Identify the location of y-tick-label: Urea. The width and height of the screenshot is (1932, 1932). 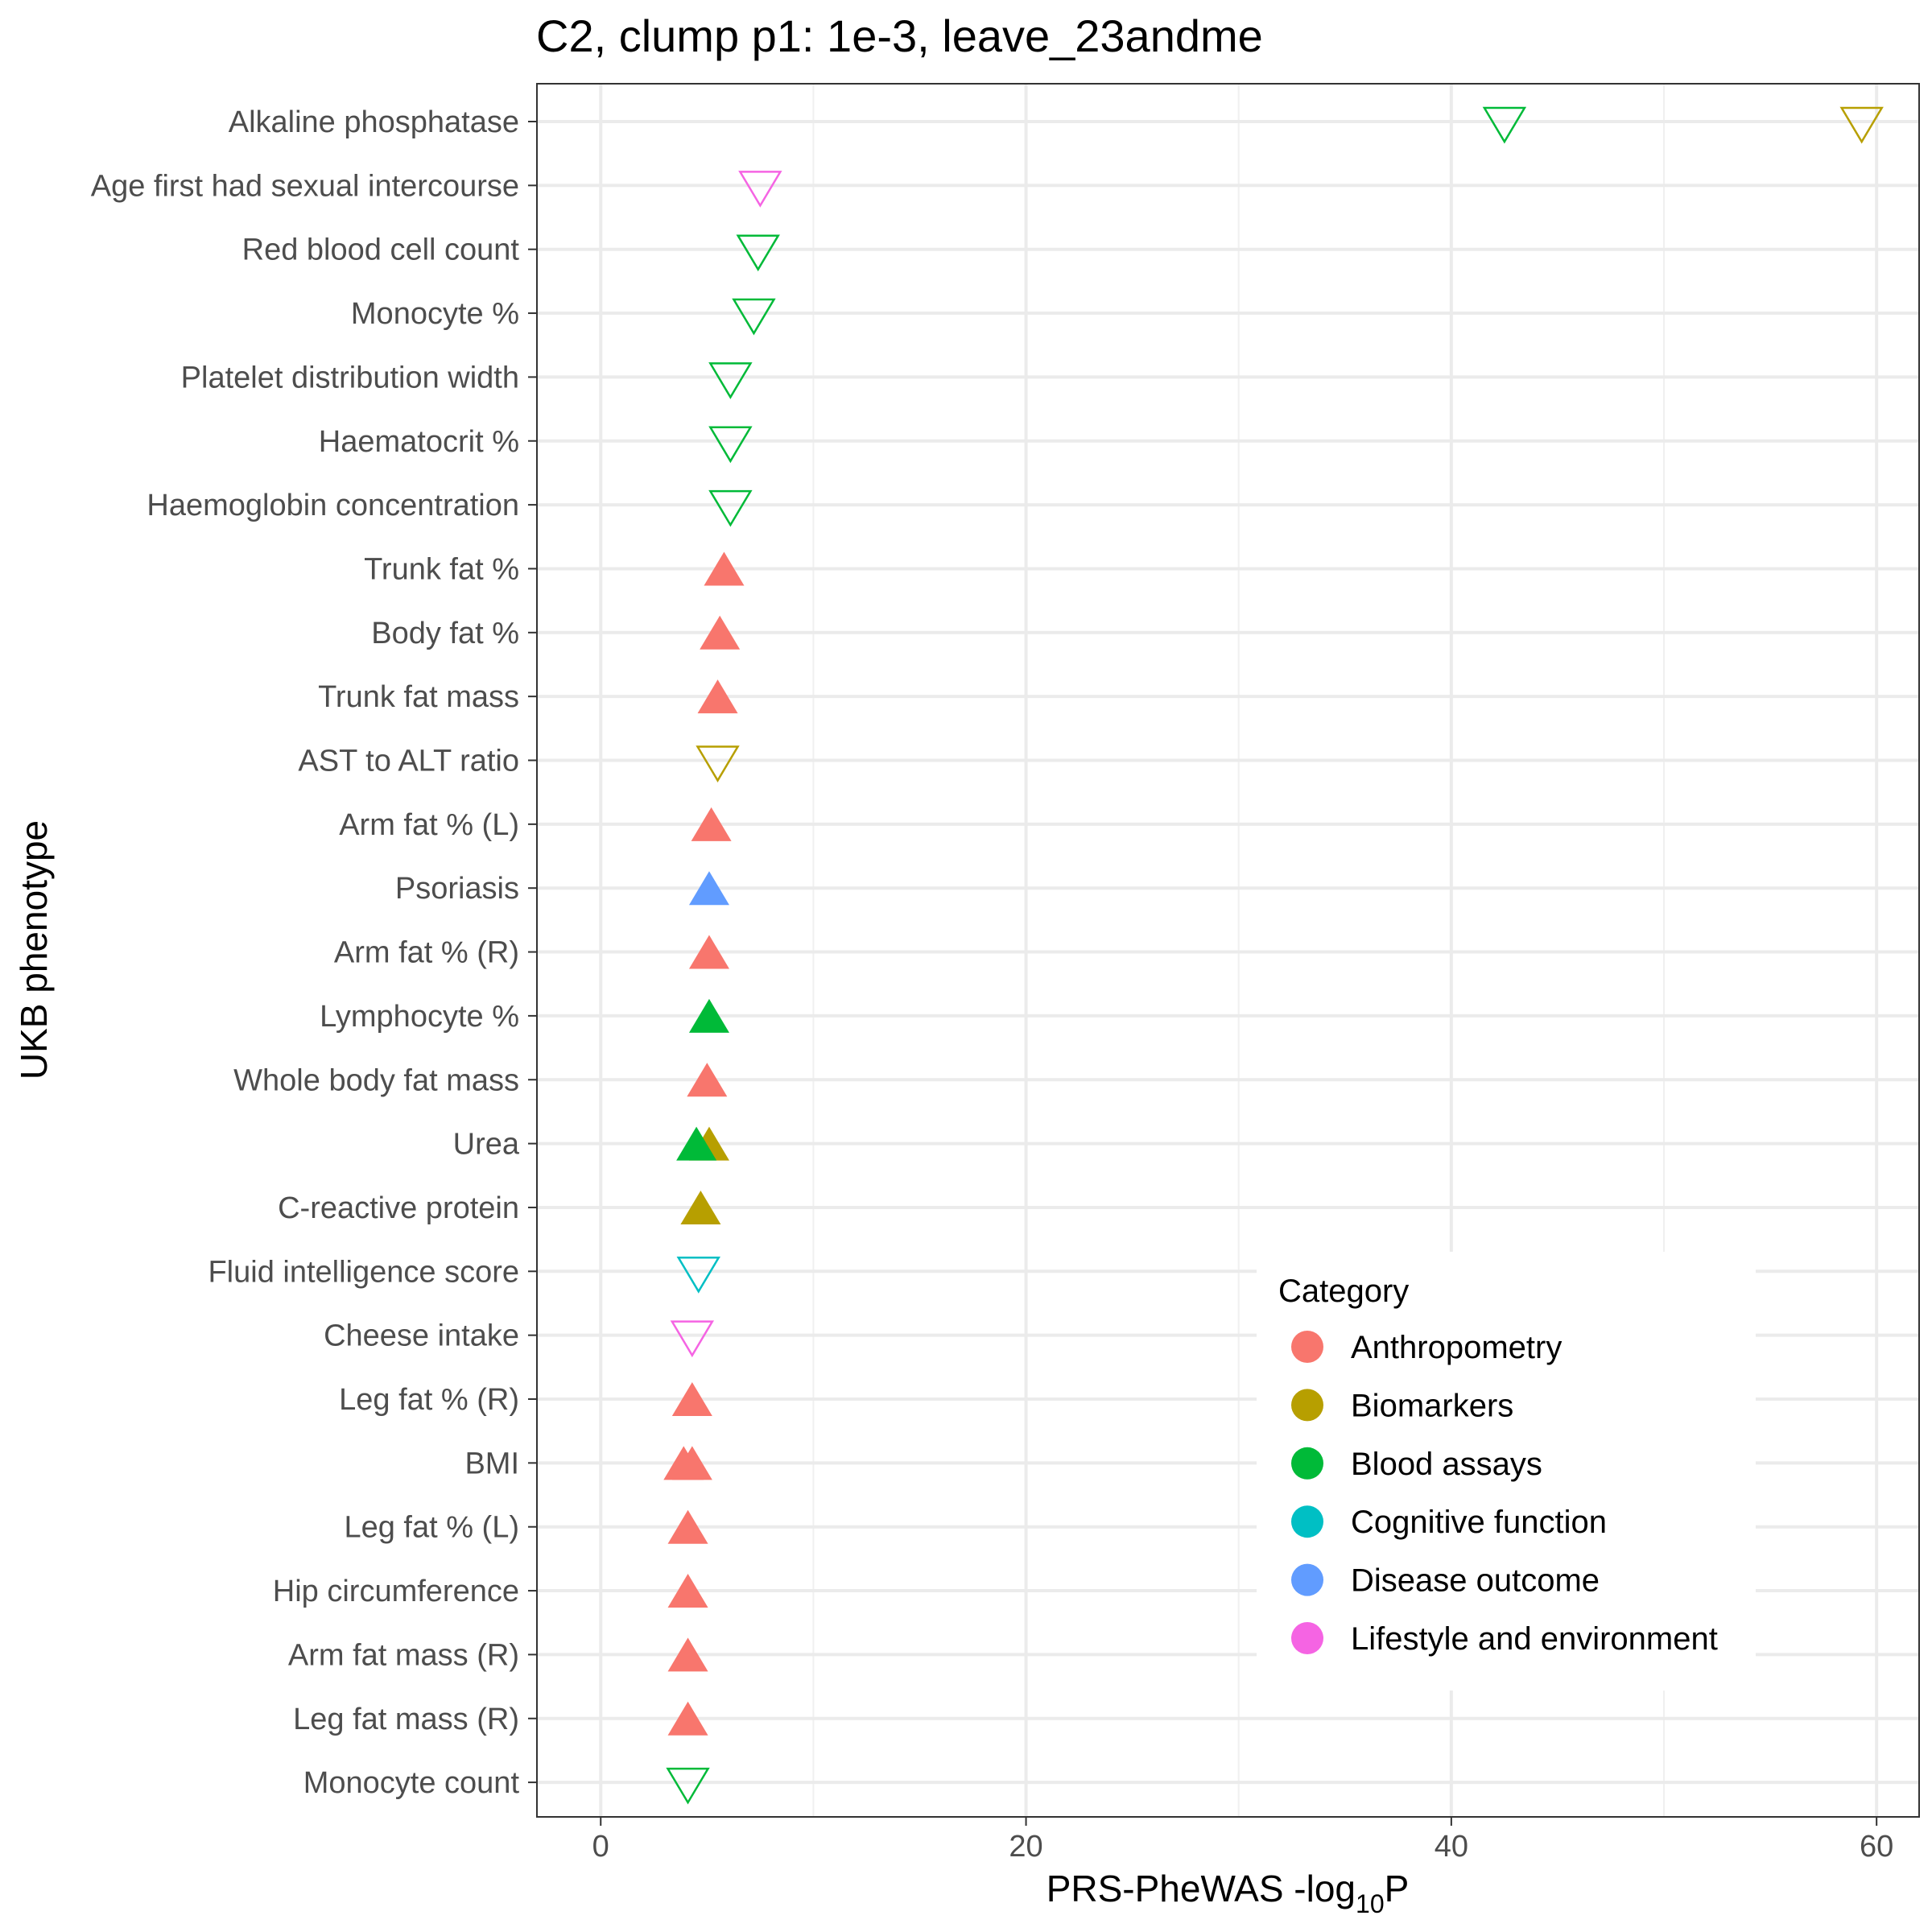
(486, 1145).